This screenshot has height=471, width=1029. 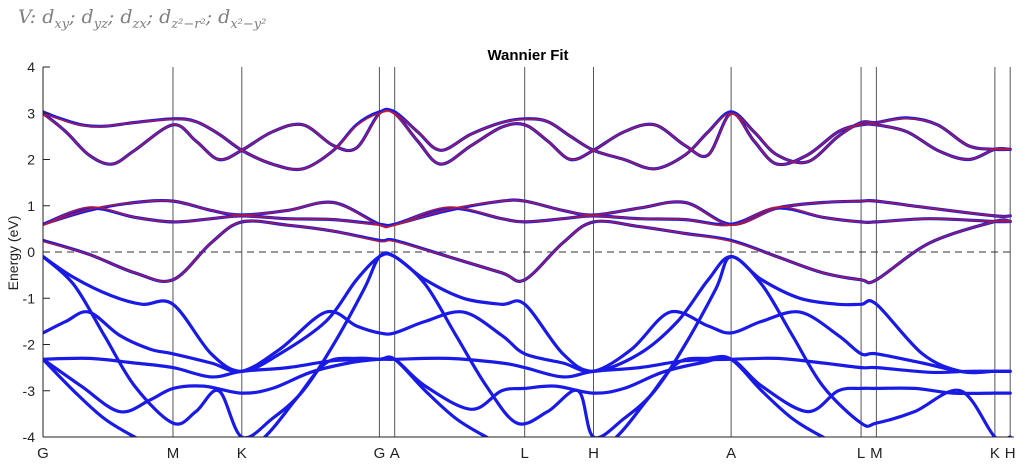 I want to click on chart-title: Wannier Fit, so click(x=527, y=55).